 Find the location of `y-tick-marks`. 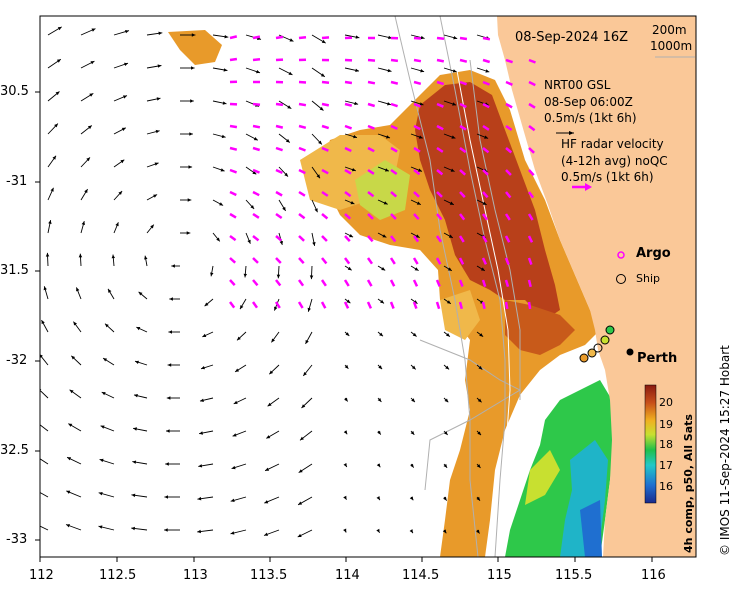

y-tick-marks is located at coordinates (37, 316).